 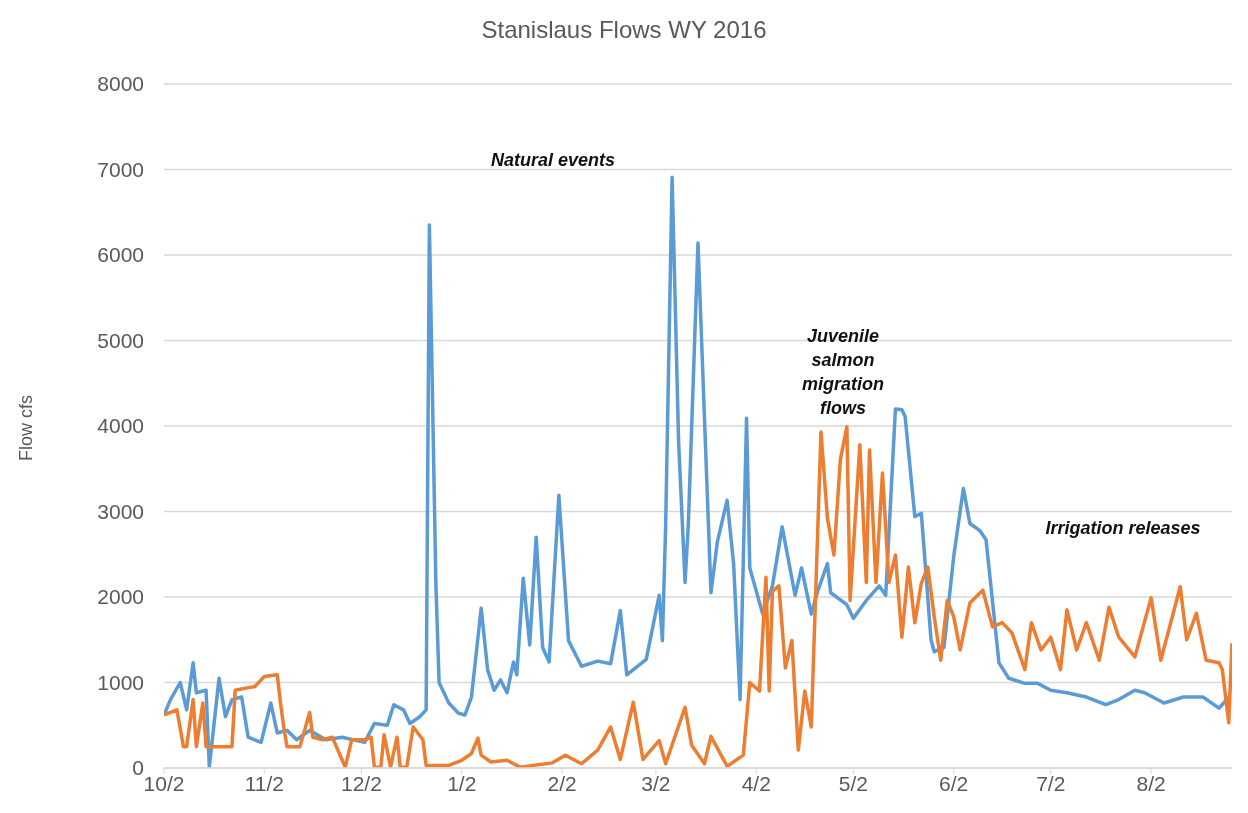 What do you see at coordinates (756, 783) in the screenshot?
I see `x-tick-label: 4/2` at bounding box center [756, 783].